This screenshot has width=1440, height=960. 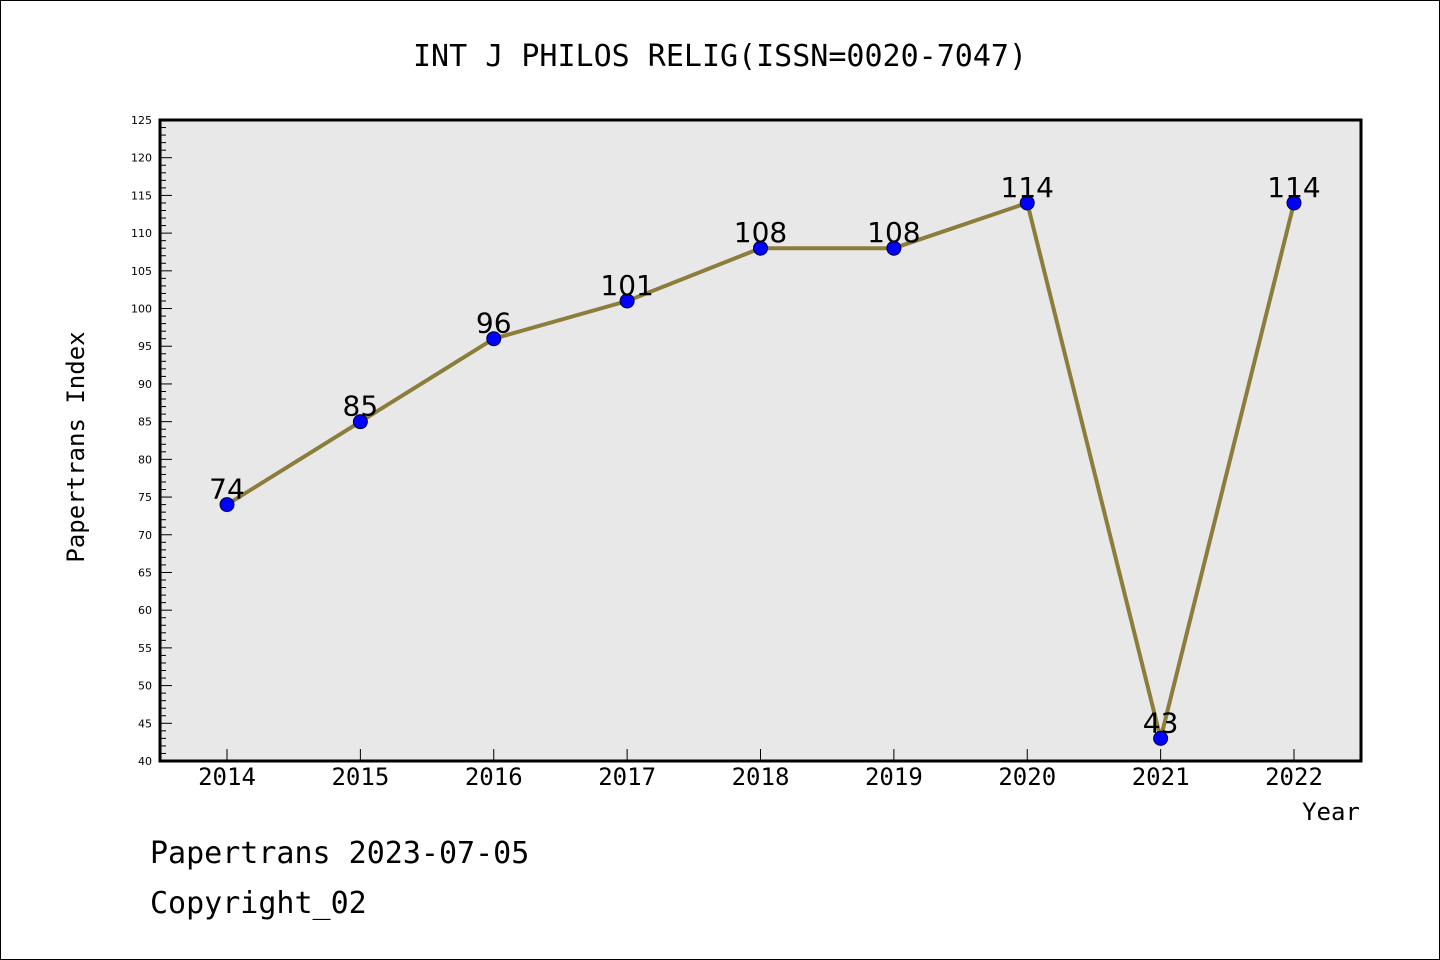 What do you see at coordinates (360, 777) in the screenshot?
I see `x-tick-label: 2015` at bounding box center [360, 777].